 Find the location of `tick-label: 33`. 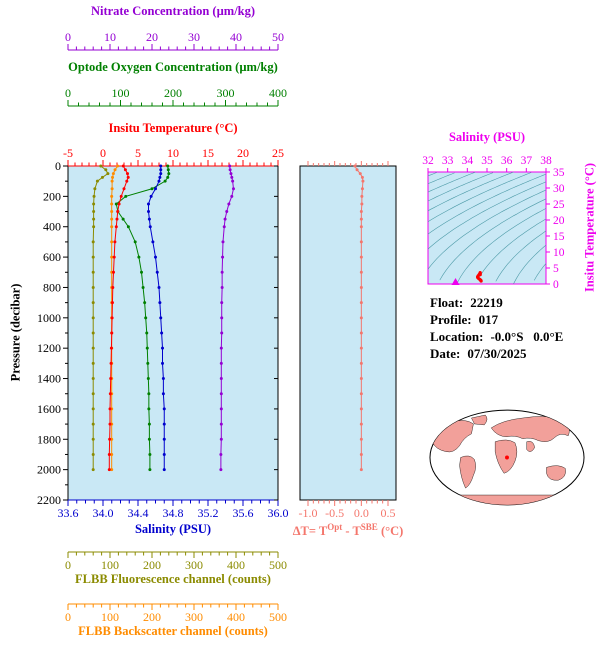

tick-label: 33 is located at coordinates (448, 161).